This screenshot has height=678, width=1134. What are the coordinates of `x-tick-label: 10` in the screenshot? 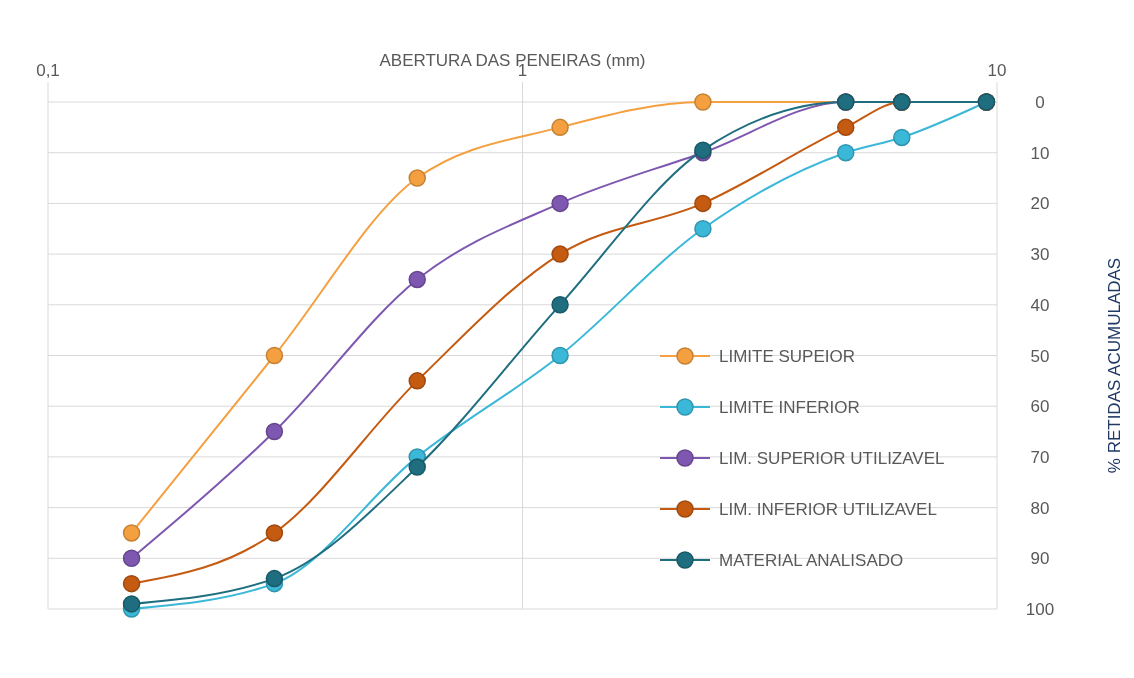 It's located at (997, 70).